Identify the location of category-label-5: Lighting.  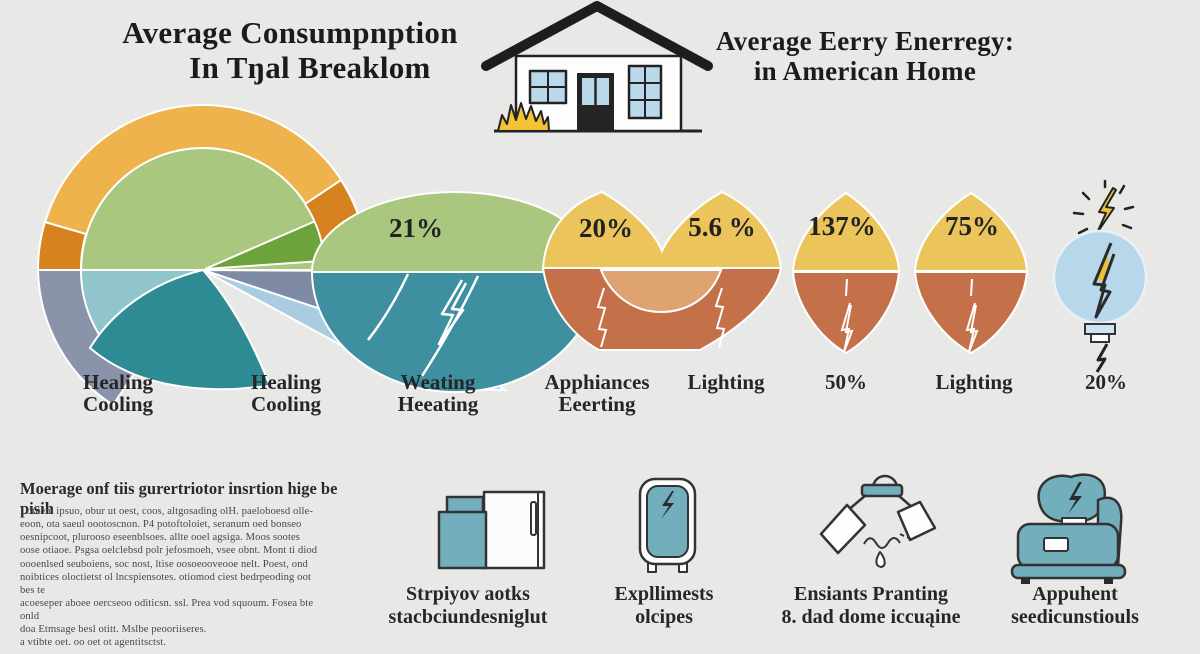
(726, 382).